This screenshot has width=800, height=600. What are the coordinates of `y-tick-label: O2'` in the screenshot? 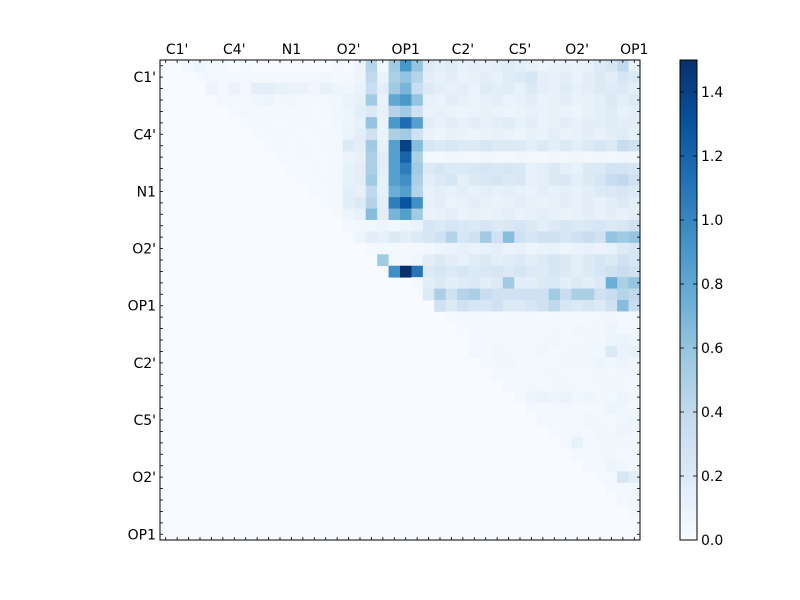 It's located at (144, 478).